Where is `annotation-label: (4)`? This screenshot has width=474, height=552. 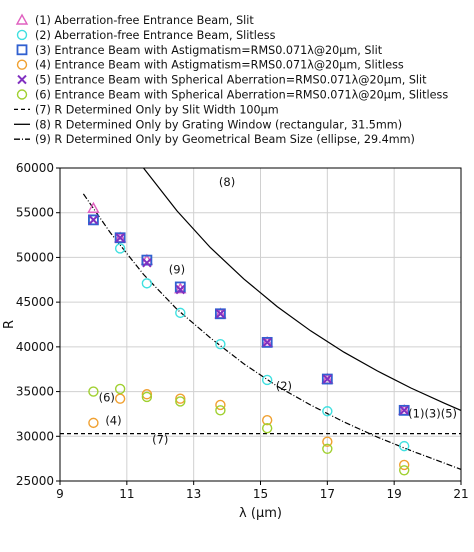 annotation-label: (4) is located at coordinates (113, 421).